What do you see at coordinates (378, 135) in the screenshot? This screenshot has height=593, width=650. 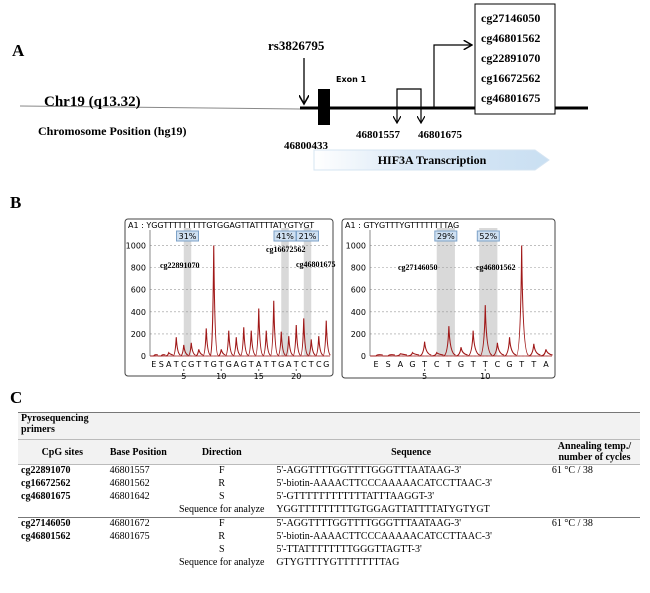 I see `position: 46801557` at bounding box center [378, 135].